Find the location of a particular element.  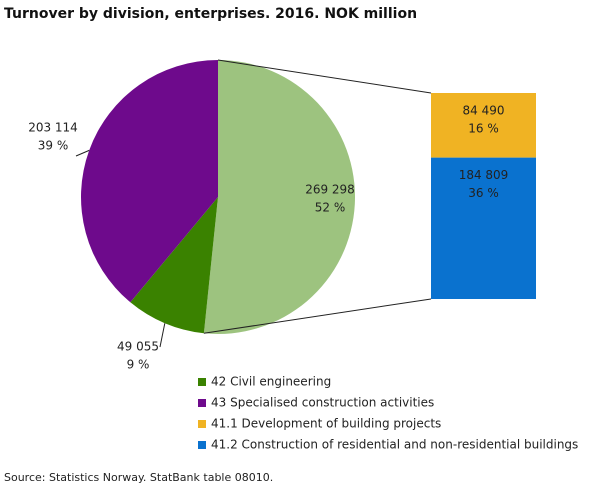

percent-label: 36 % is located at coordinates (483, 193).